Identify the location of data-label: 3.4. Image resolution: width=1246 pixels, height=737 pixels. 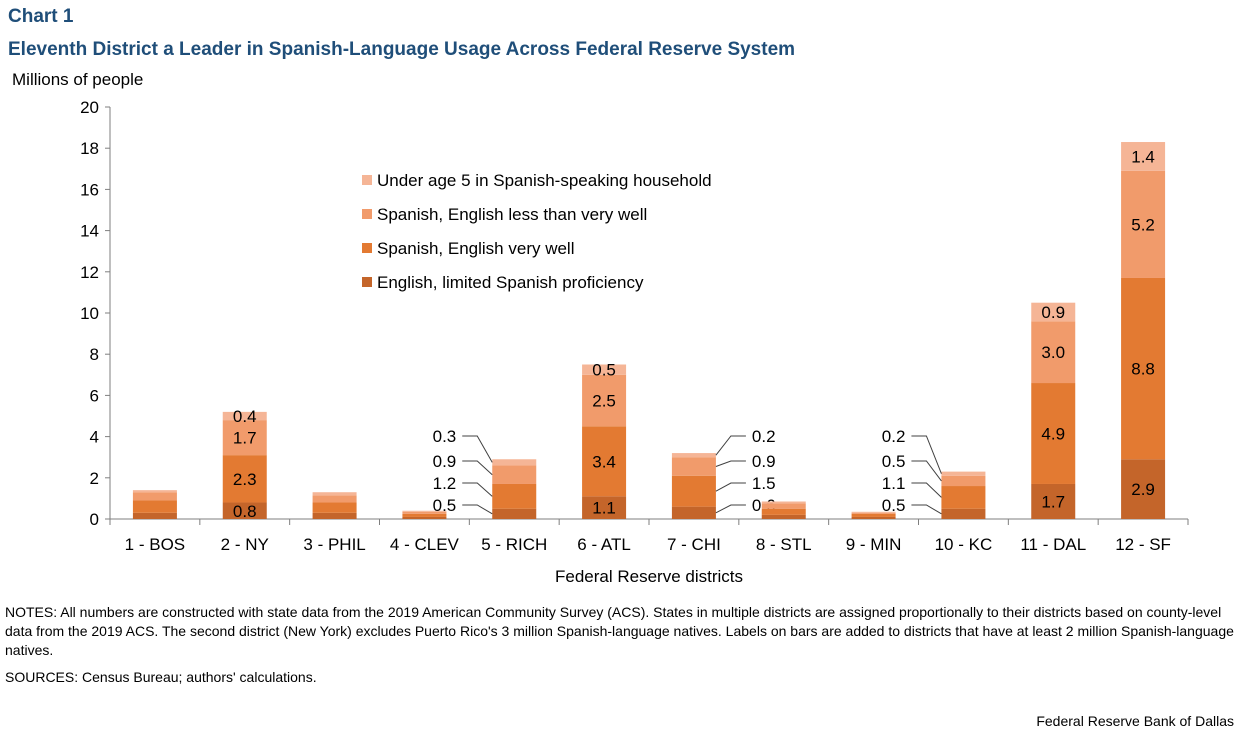
(604, 461).